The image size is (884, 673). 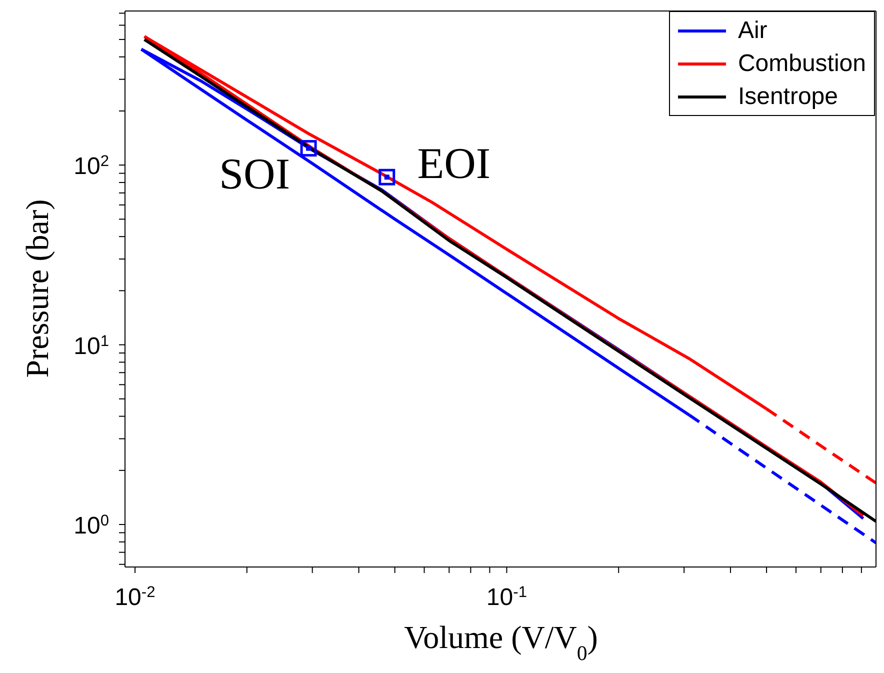 I want to click on x-axis-title: Volume (V/V$_{0}$), so click(x=501, y=641).